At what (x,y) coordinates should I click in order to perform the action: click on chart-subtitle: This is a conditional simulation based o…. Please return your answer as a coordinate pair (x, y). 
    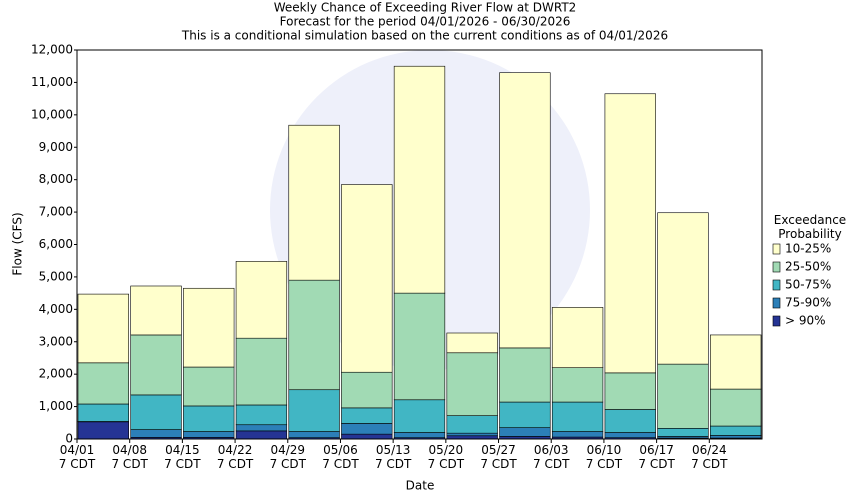
    Looking at the image, I should click on (424, 36).